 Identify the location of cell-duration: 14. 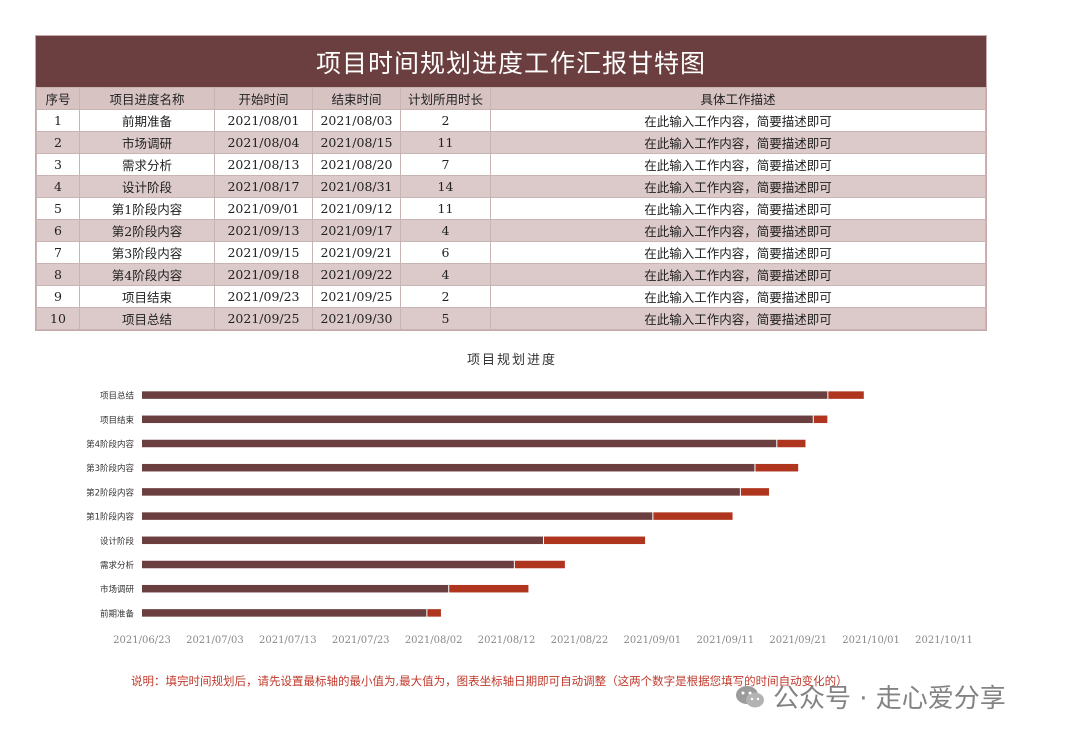
(445, 186).